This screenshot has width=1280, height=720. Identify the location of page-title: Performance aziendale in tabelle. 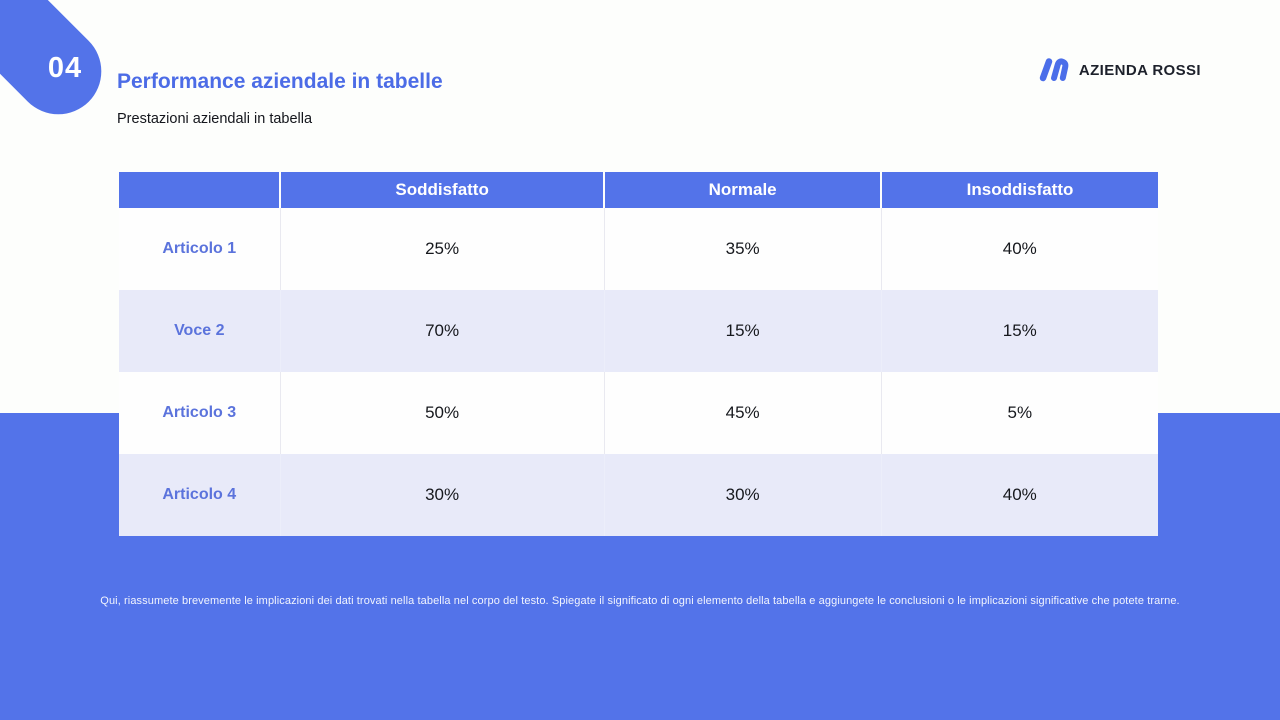
(280, 81).